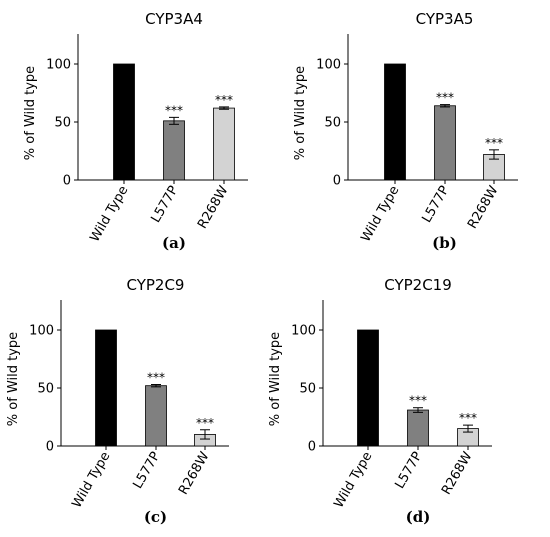  What do you see at coordinates (224, 144) in the screenshot?
I see `bar-r268w` at bounding box center [224, 144].